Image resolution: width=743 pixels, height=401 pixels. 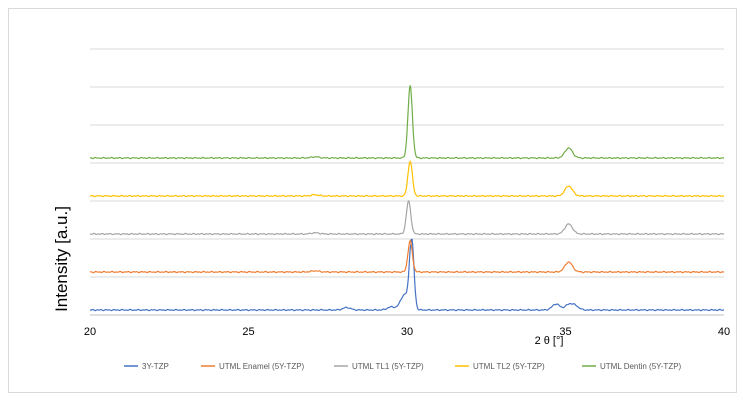 I want to click on legend-label: UTML TL2 (5Y-TZP), so click(x=509, y=366).